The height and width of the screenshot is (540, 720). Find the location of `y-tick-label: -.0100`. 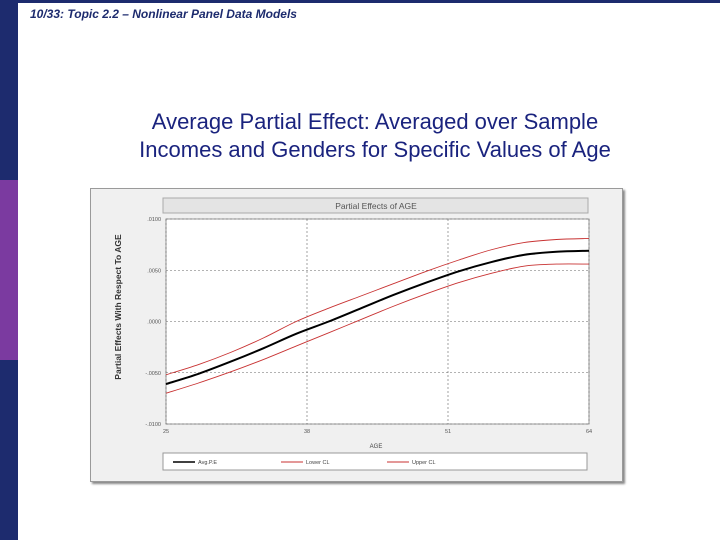

y-tick-label: -.0100 is located at coordinates (153, 425).